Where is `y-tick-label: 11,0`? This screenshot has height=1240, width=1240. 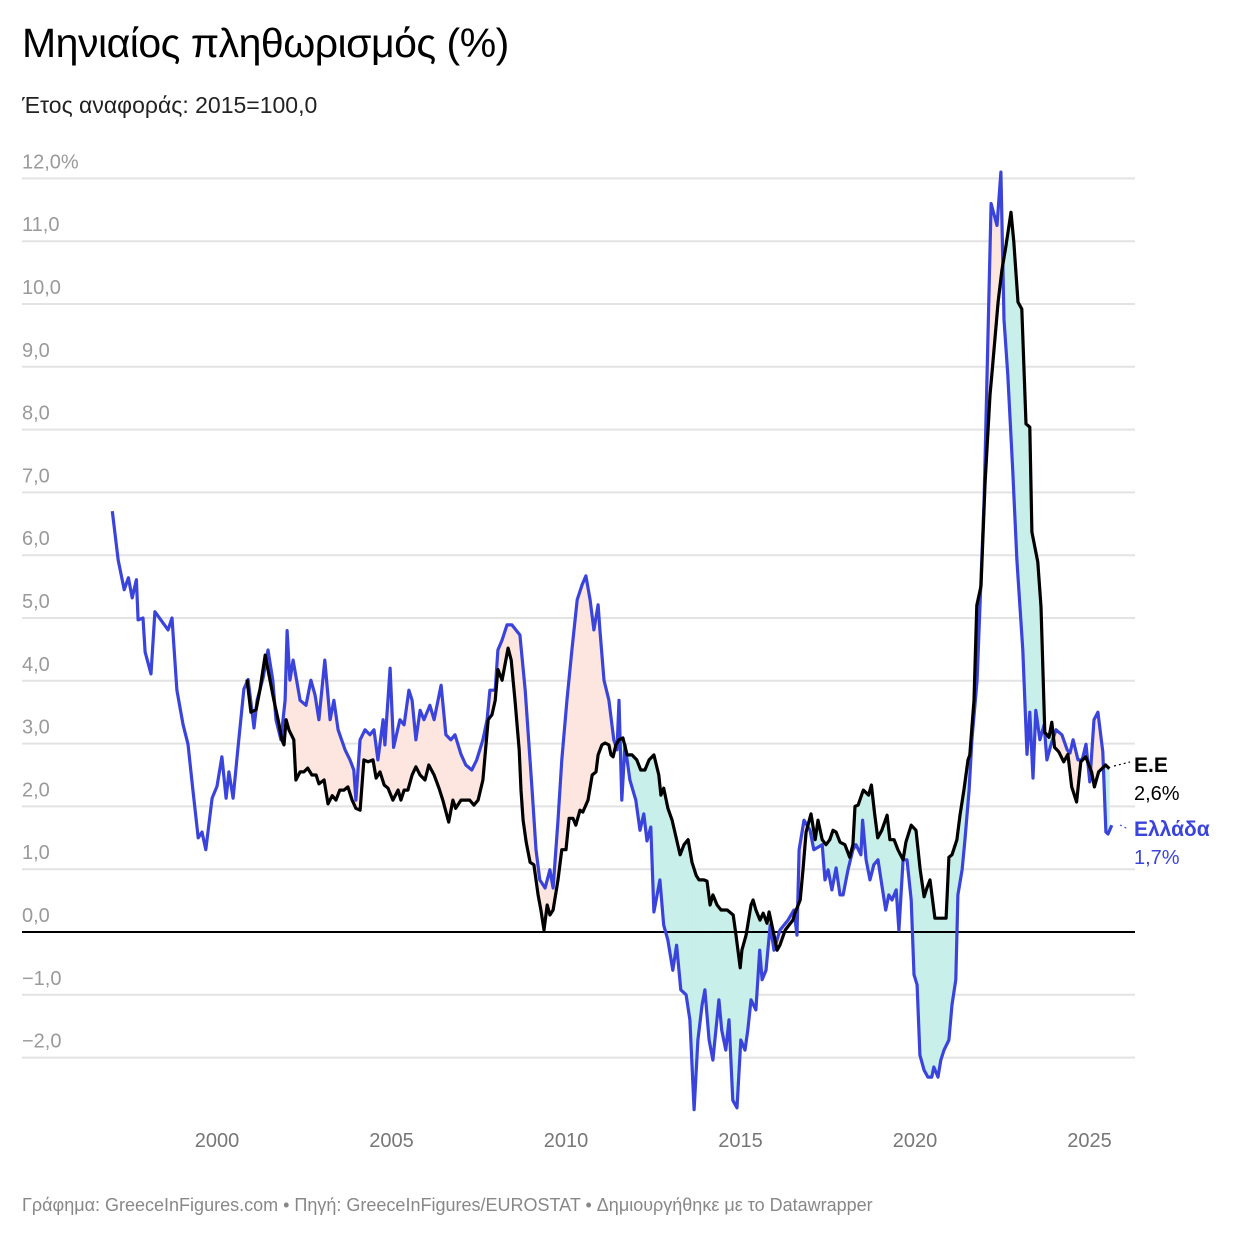 y-tick-label: 11,0 is located at coordinates (40, 225).